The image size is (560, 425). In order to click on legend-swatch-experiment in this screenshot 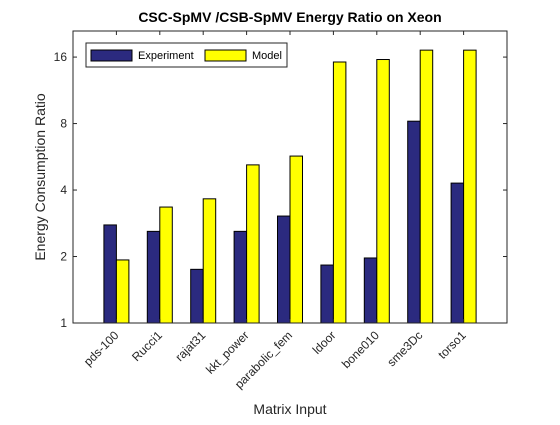, I will do `click(111, 55)`.